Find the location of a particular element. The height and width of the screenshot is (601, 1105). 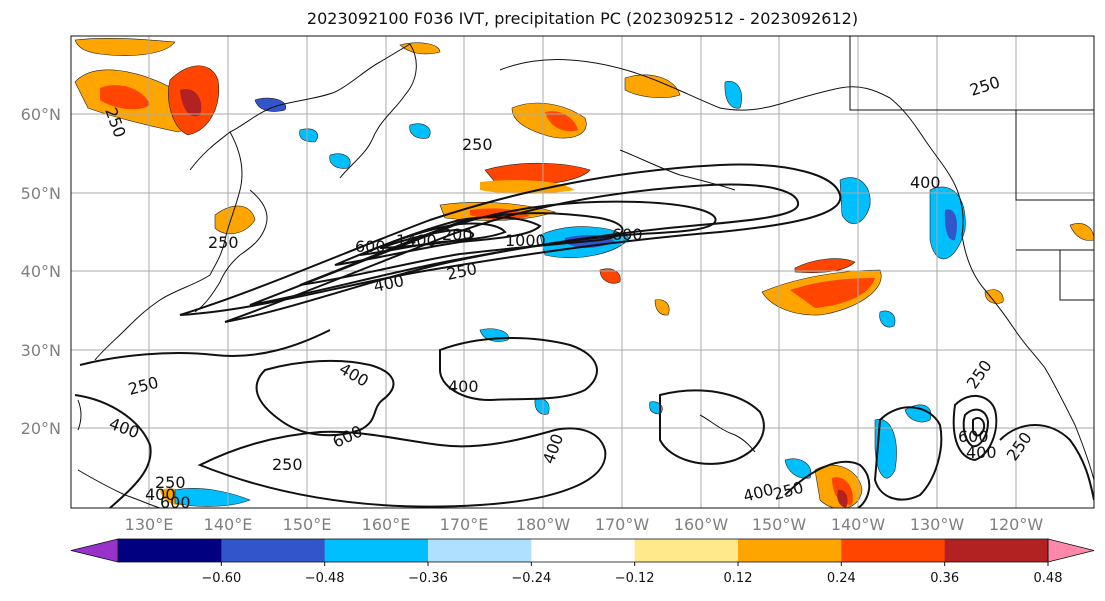

colorbar-tick-label: −0.12 is located at coordinates (635, 578).